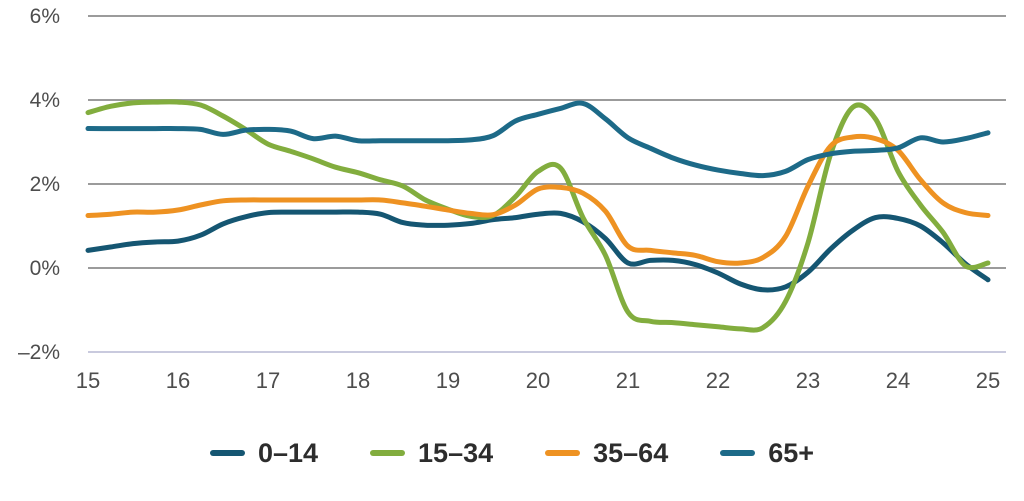 The width and height of the screenshot is (1024, 501). I want to click on y-tick-label: 2%, so click(45, 184).